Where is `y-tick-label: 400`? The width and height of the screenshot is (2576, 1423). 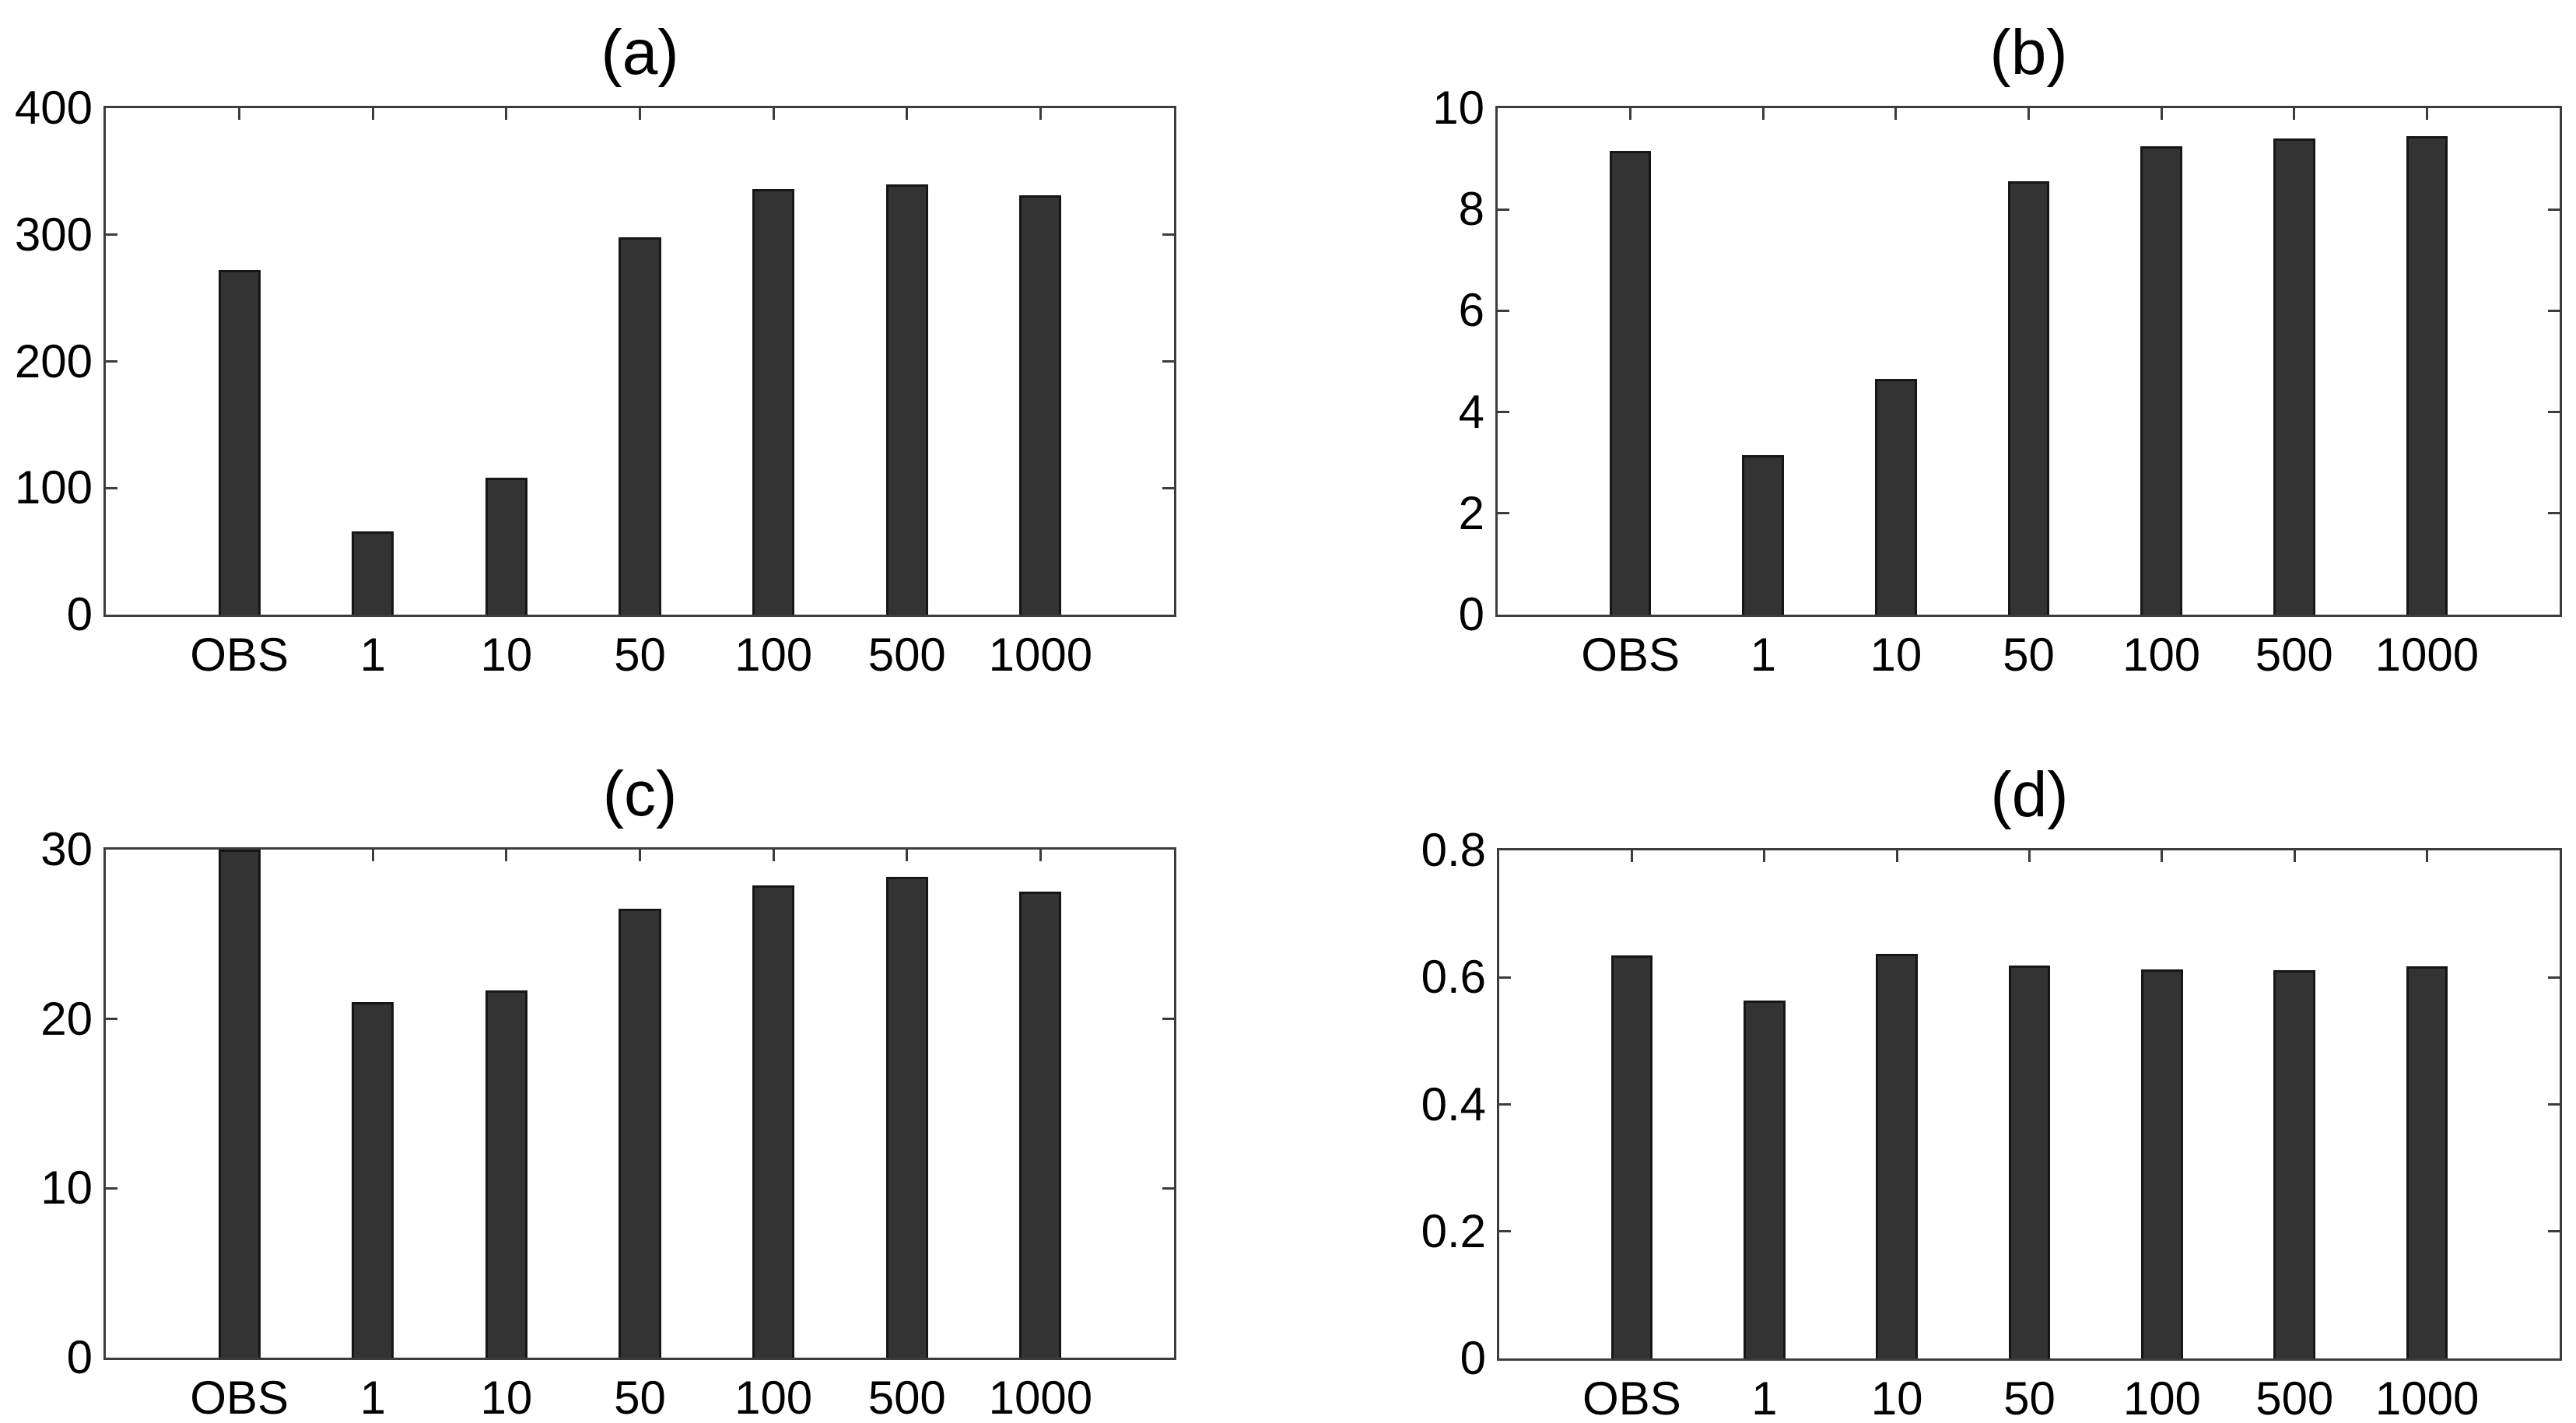 y-tick-label: 400 is located at coordinates (53, 108).